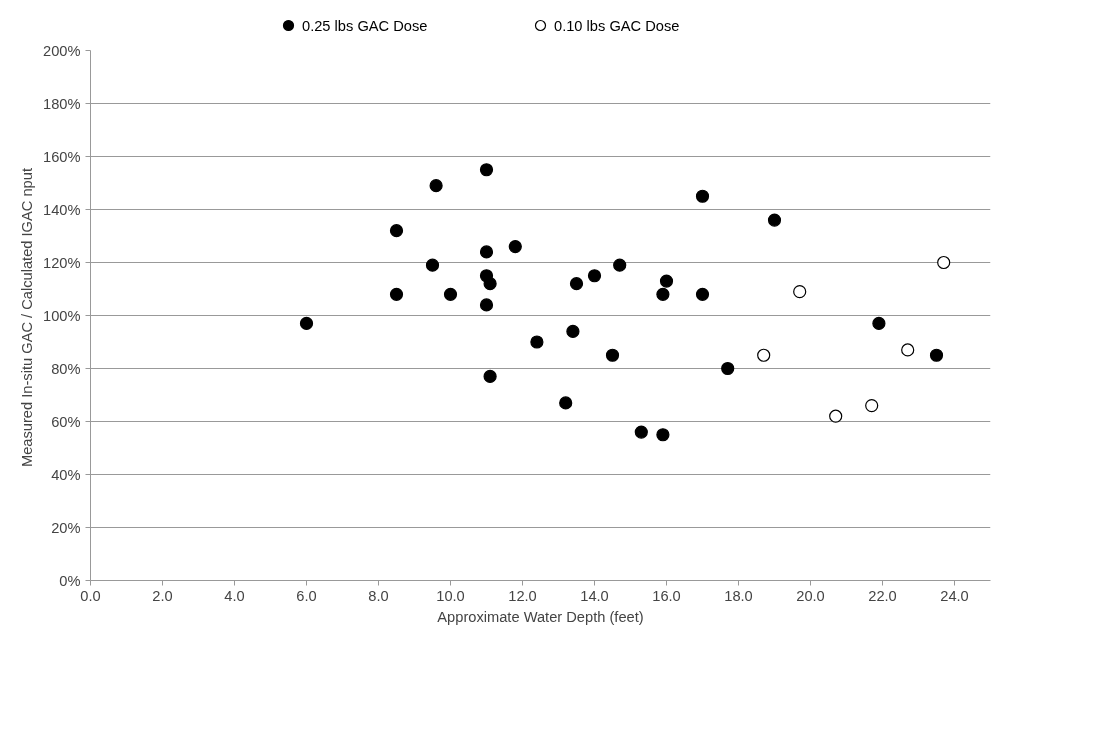 This screenshot has width=1115, height=732. Describe the element at coordinates (70, 580) in the screenshot. I see `y-tick-label: 0%` at that location.